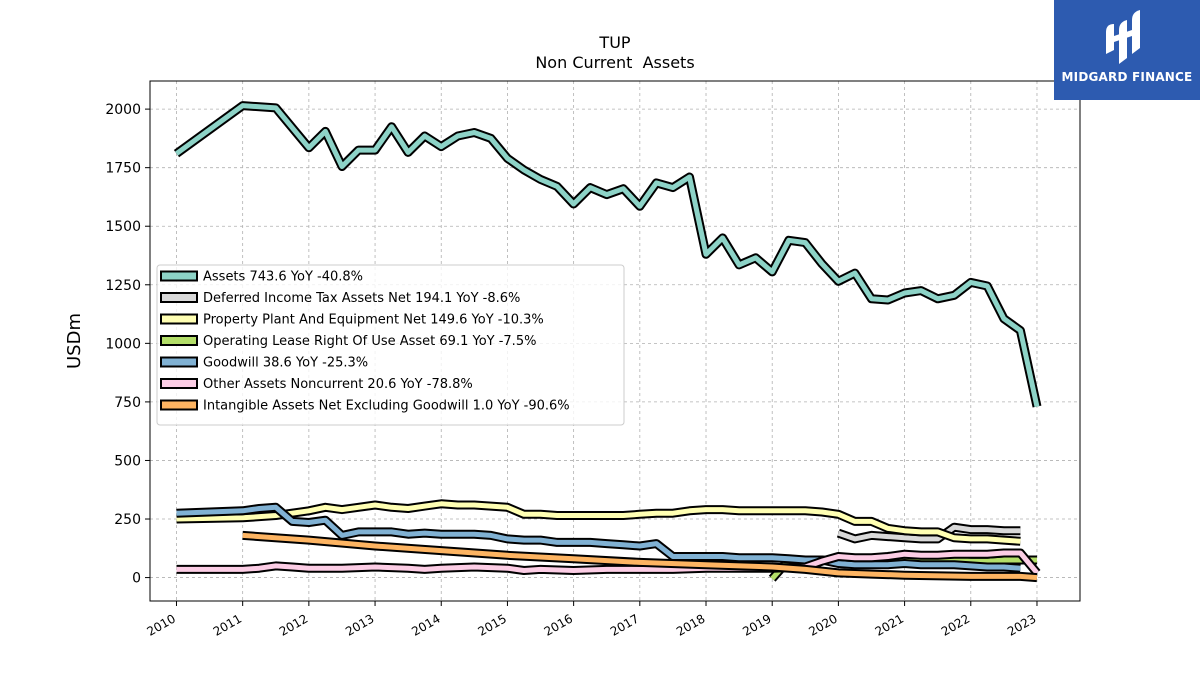  I want to click on y-axis-label: USDm, so click(74, 341).